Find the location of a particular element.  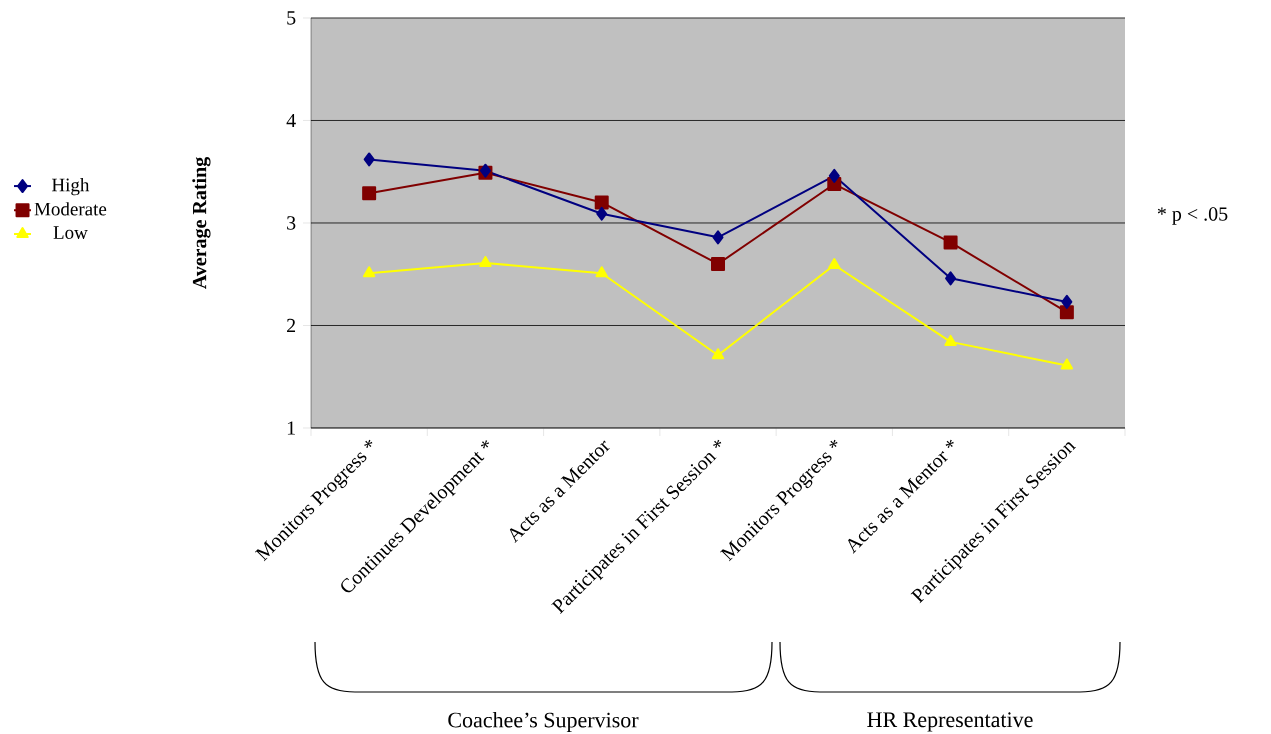

text: HR Representative is located at coordinates (950, 722).